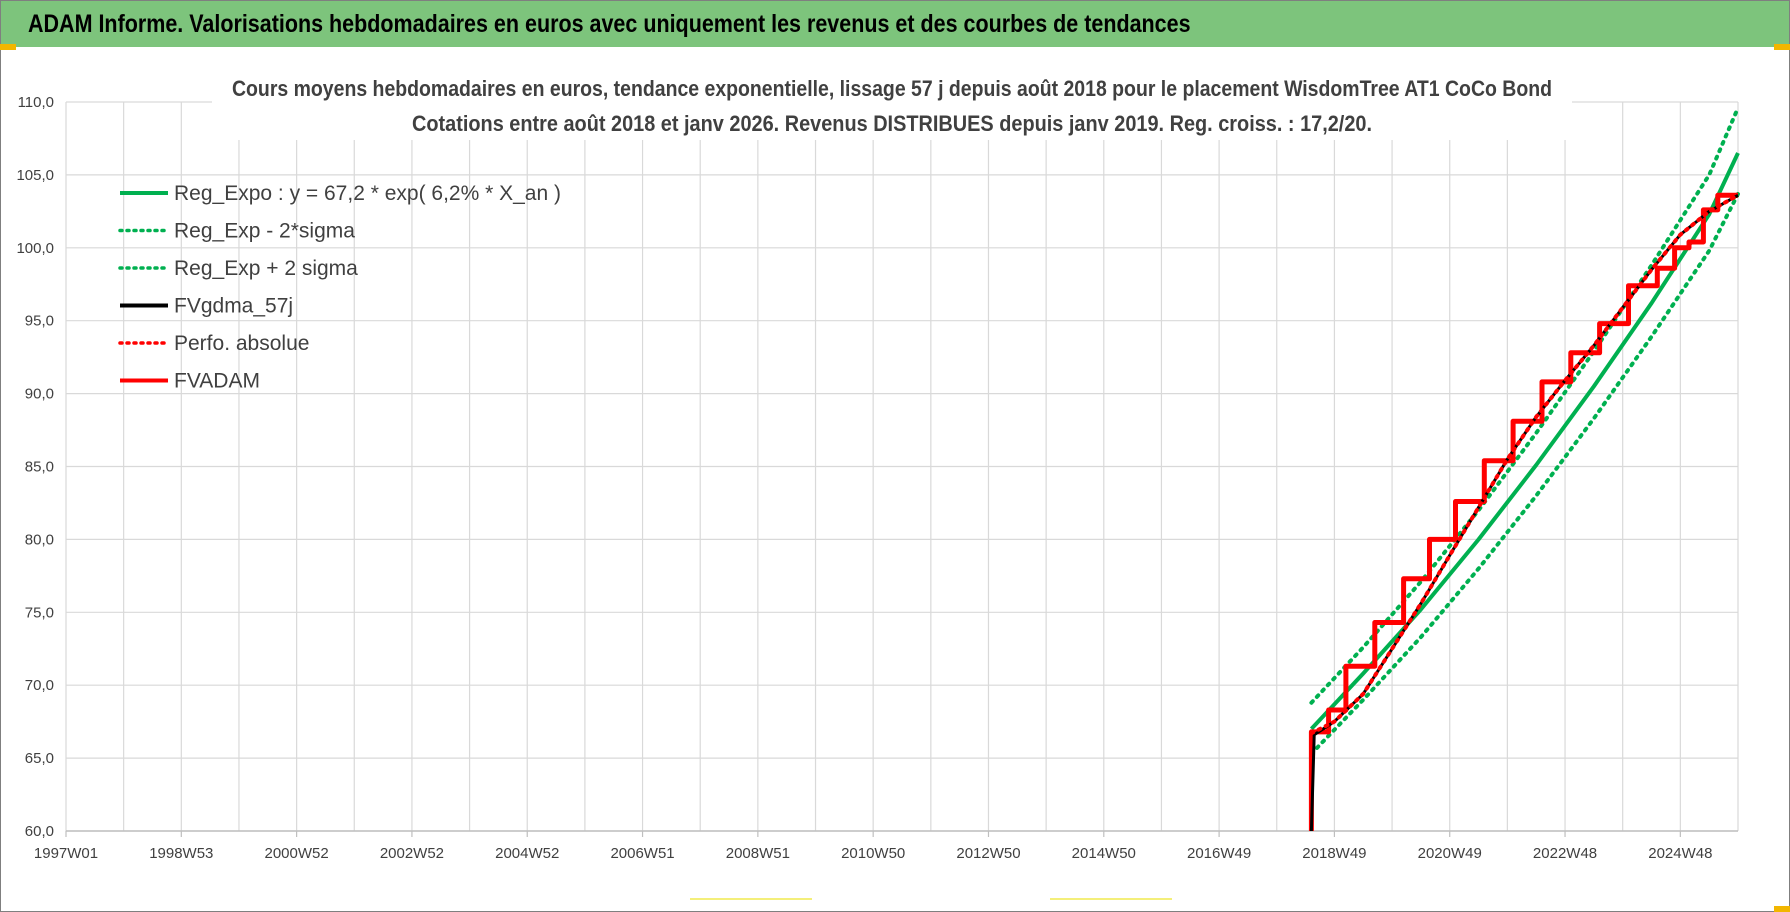 Image resolution: width=1790 pixels, height=912 pixels. Describe the element at coordinates (367, 193) in the screenshot. I see `legend-label-0: Reg_Expo : y = 67,2 * exp( 6,2% * X_an )` at that location.